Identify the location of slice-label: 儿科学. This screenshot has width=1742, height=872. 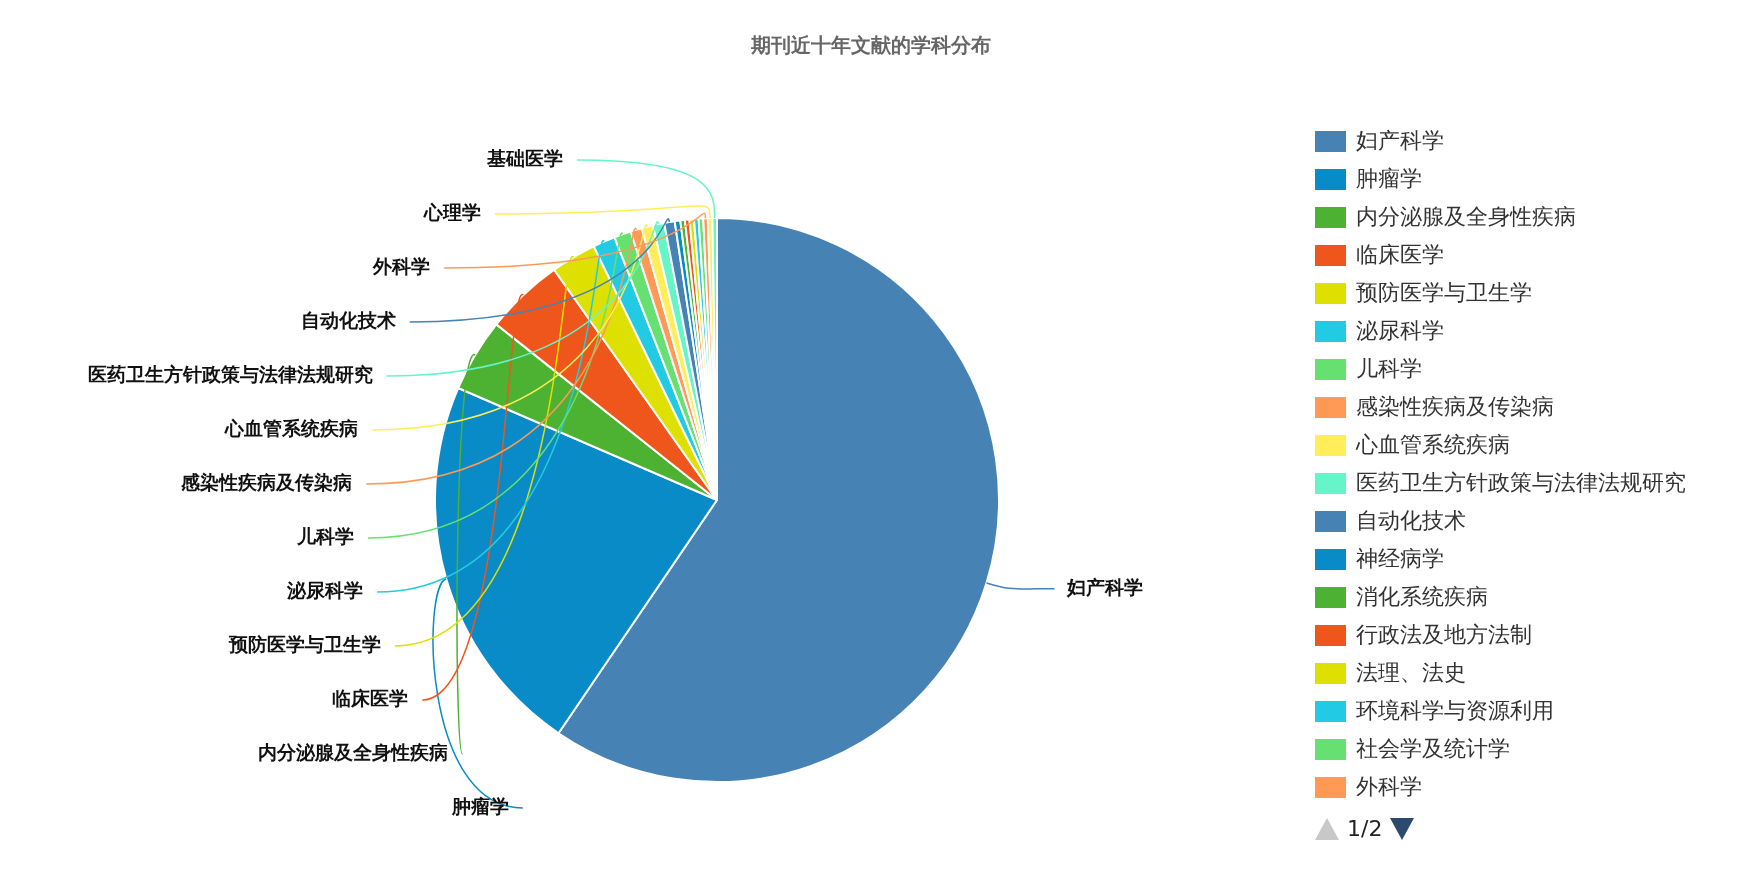
(324, 535).